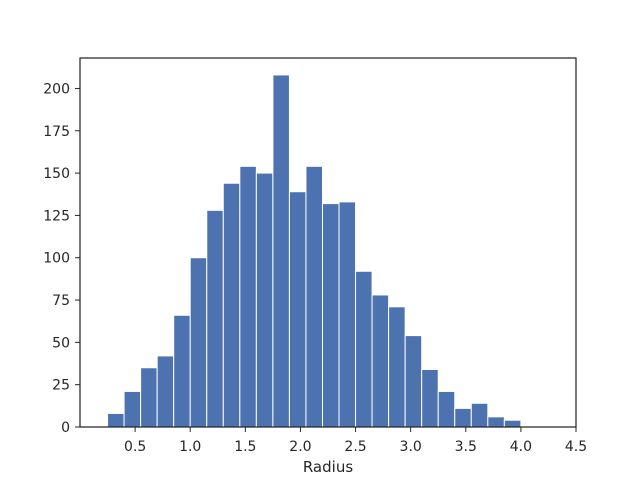 The image size is (640, 480). What do you see at coordinates (521, 447) in the screenshot?
I see `x-tick-label-7: 4.0` at bounding box center [521, 447].